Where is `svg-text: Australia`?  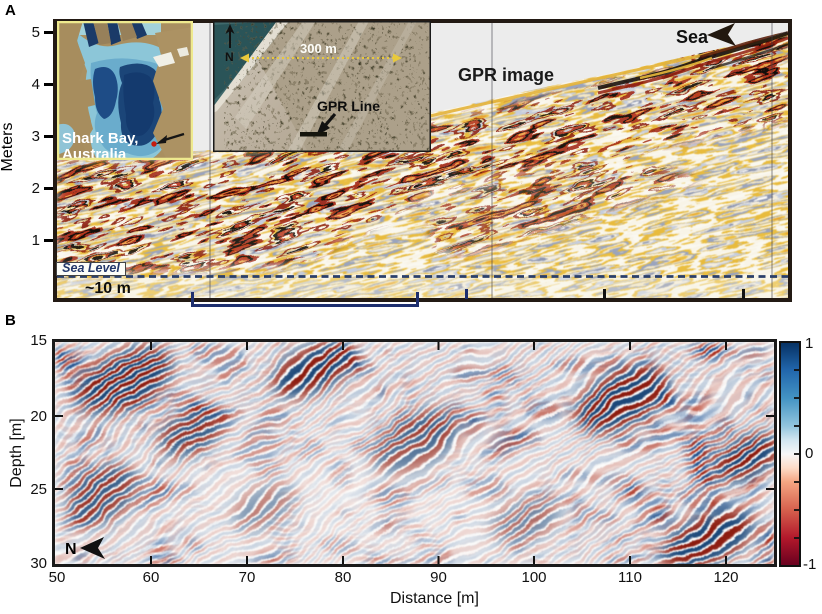 svg-text: Australia is located at coordinates (94, 153).